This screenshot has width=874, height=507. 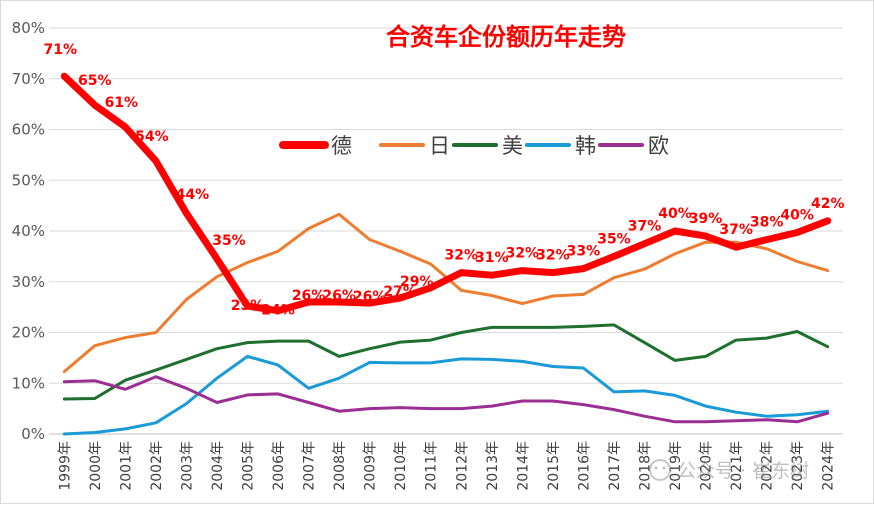 I want to click on legend-label-日: 日, so click(x=439, y=146).